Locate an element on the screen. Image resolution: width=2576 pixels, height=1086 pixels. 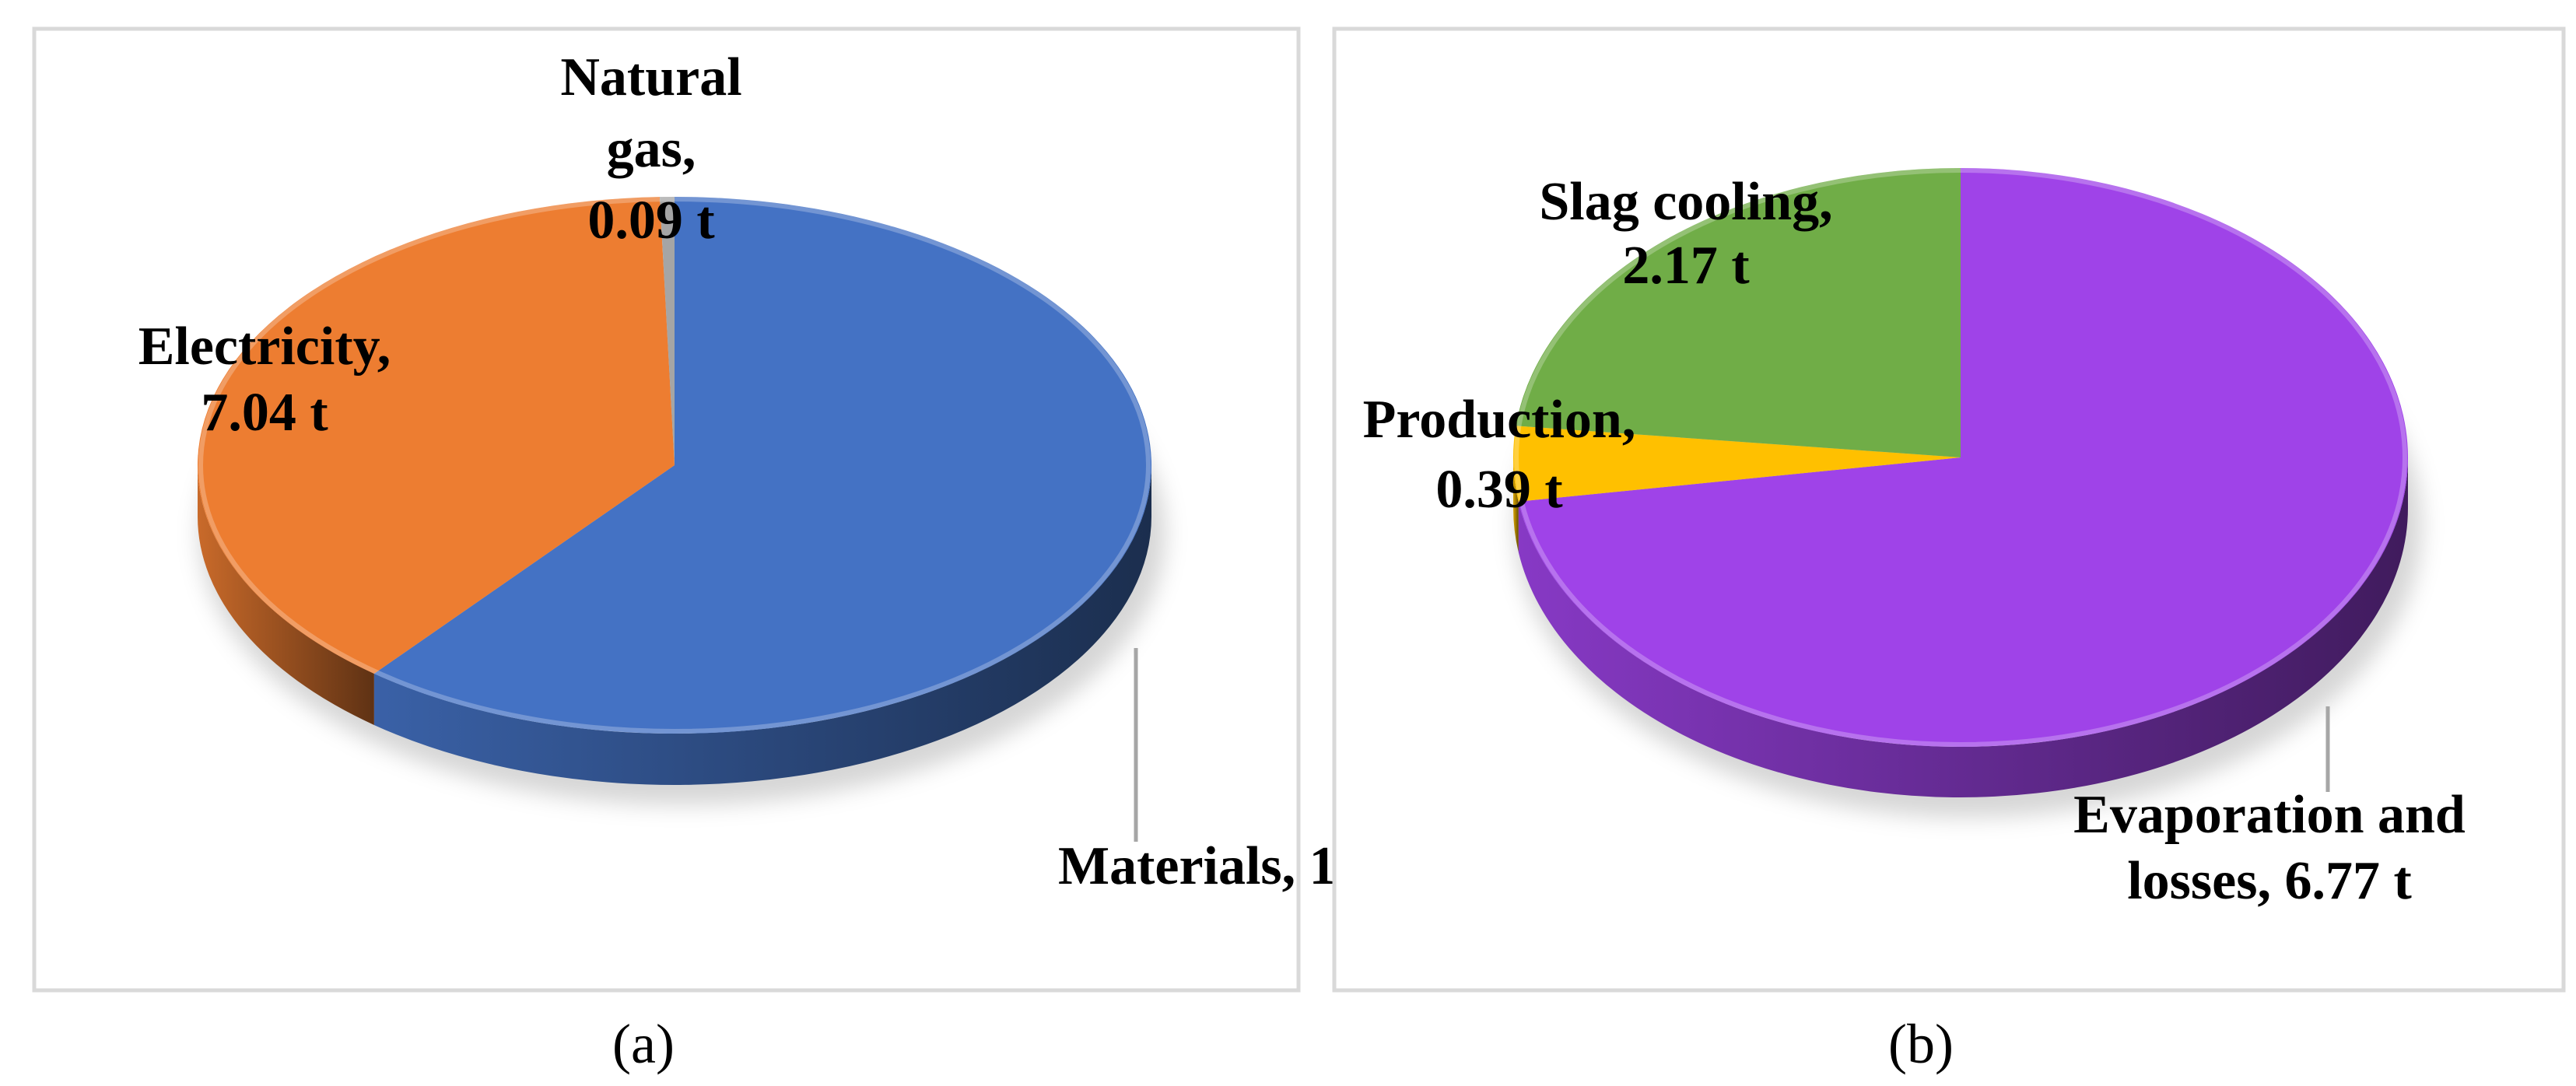
panel-a-caption: (a) is located at coordinates (643, 1044).